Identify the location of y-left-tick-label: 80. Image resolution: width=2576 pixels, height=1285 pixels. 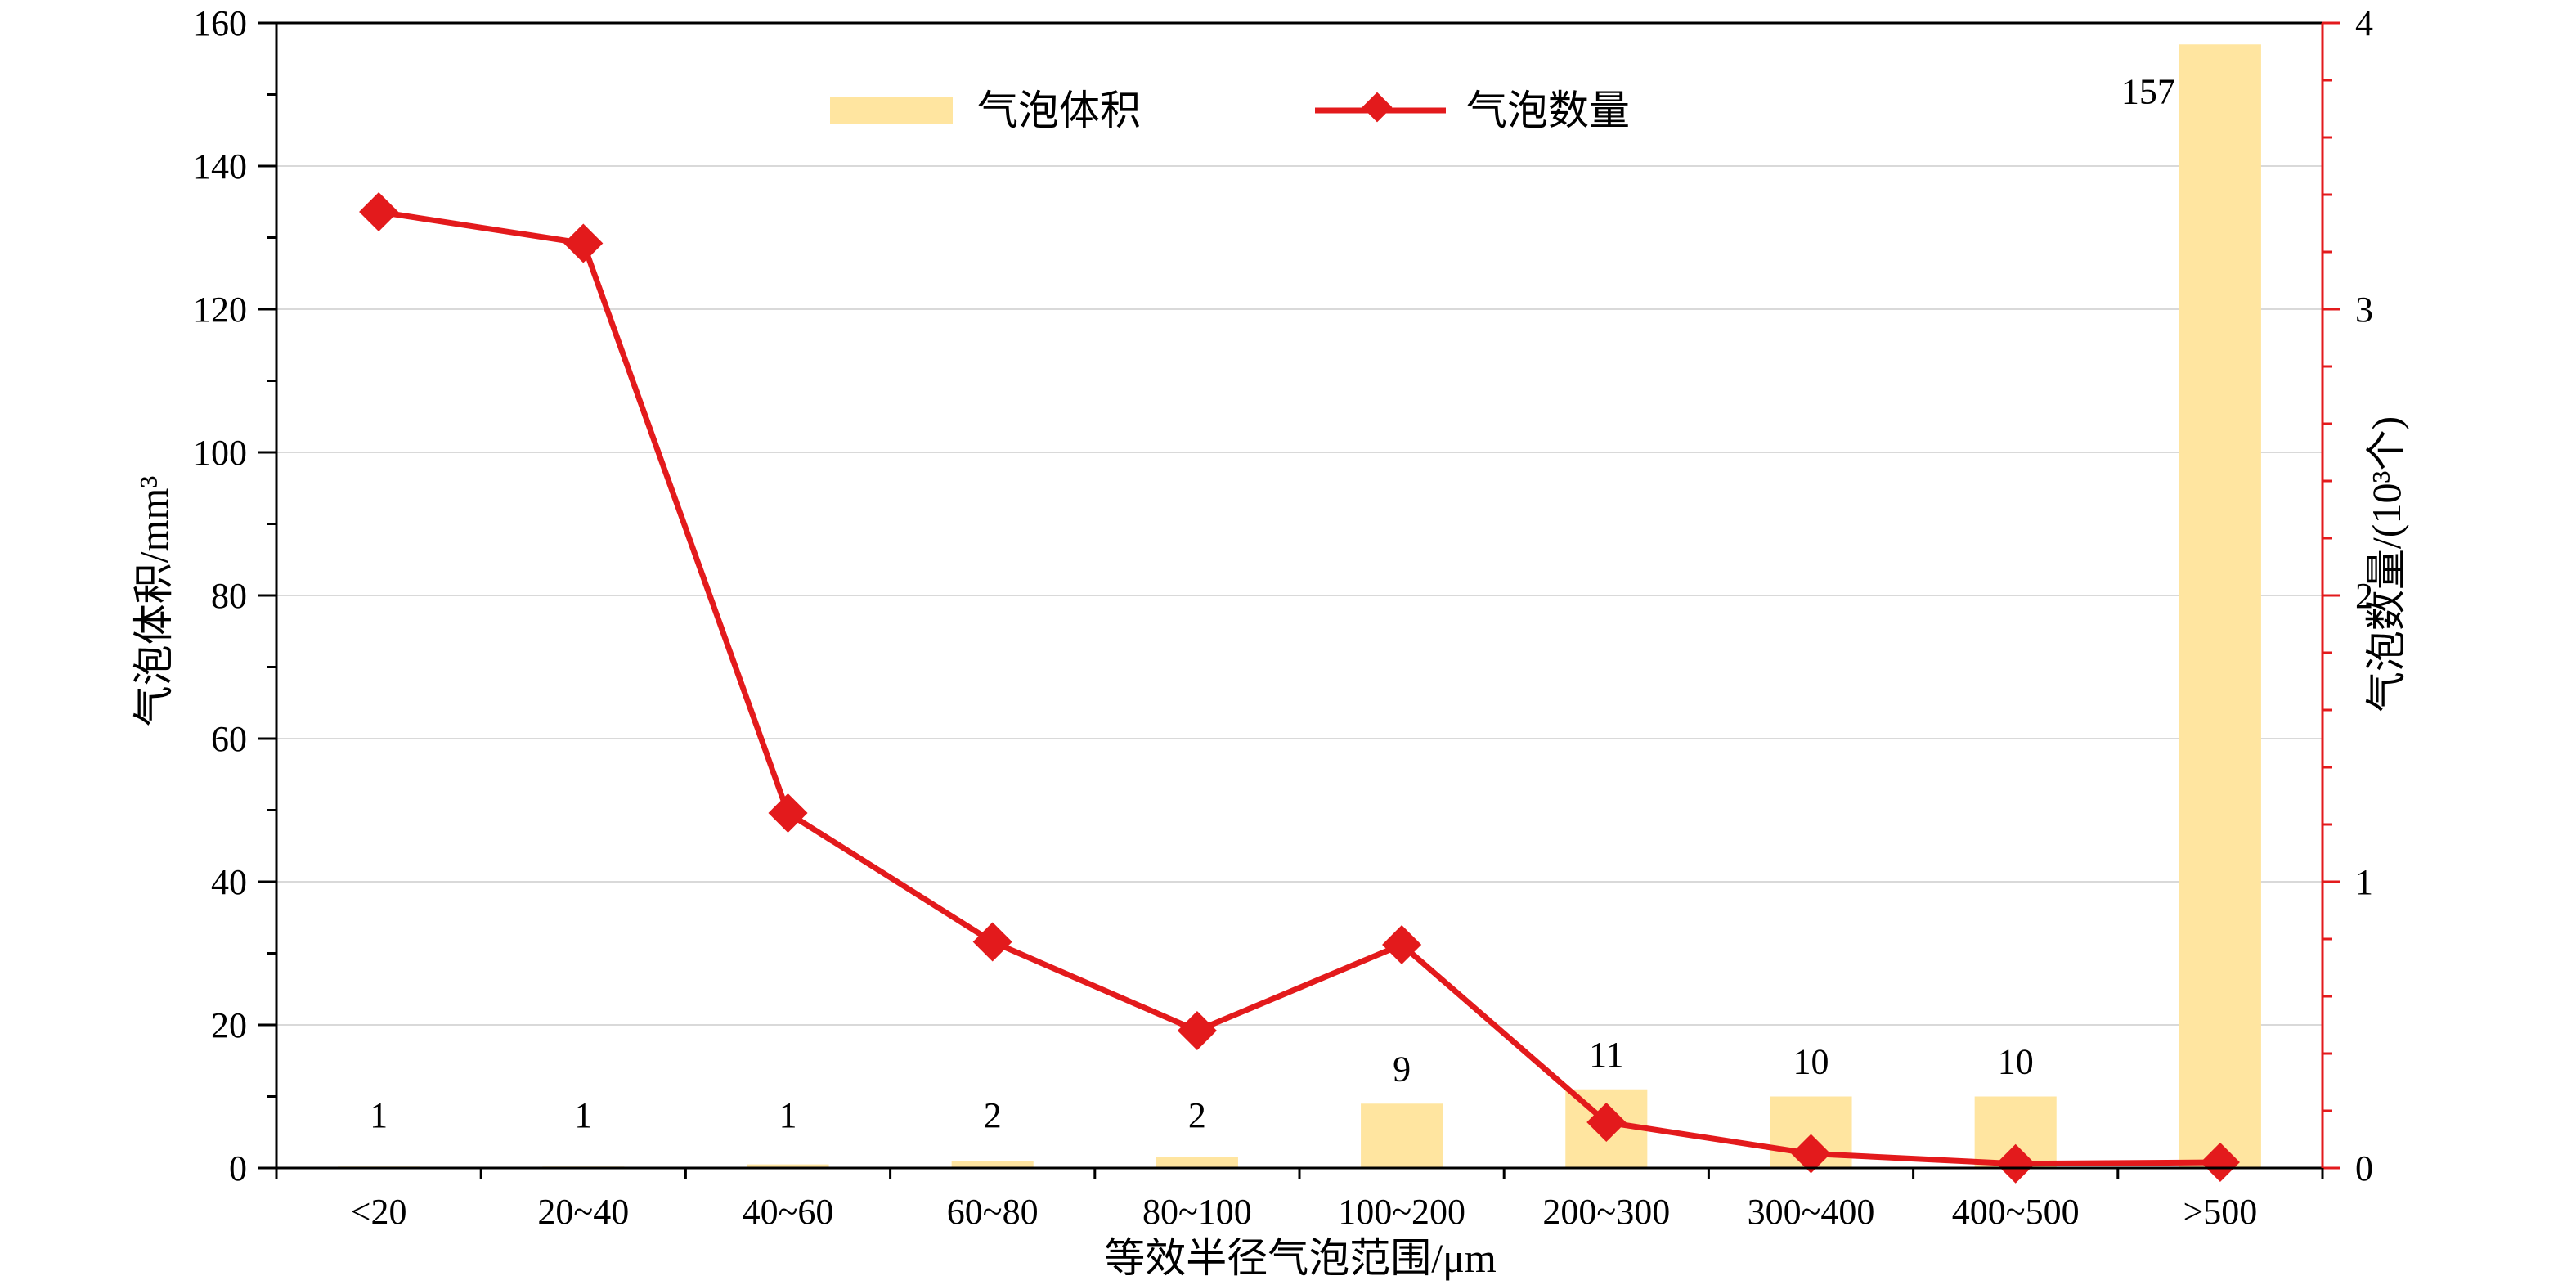
(229, 596).